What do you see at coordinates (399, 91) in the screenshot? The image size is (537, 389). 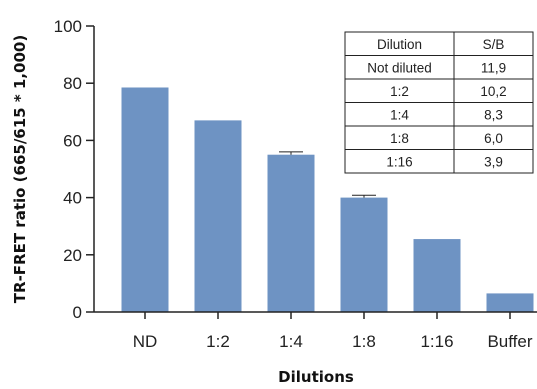 I see `table-cell: 1:2` at bounding box center [399, 91].